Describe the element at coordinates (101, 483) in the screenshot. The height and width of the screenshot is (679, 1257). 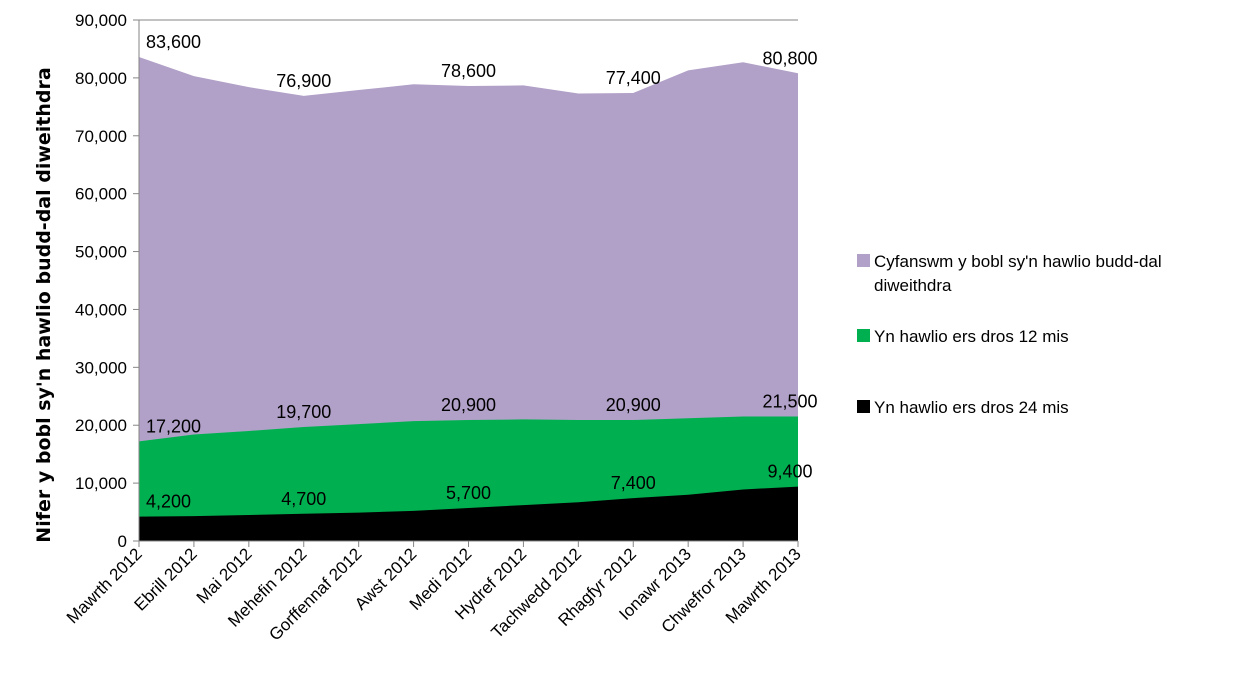
I see `y-tick-label: 10,000` at that location.